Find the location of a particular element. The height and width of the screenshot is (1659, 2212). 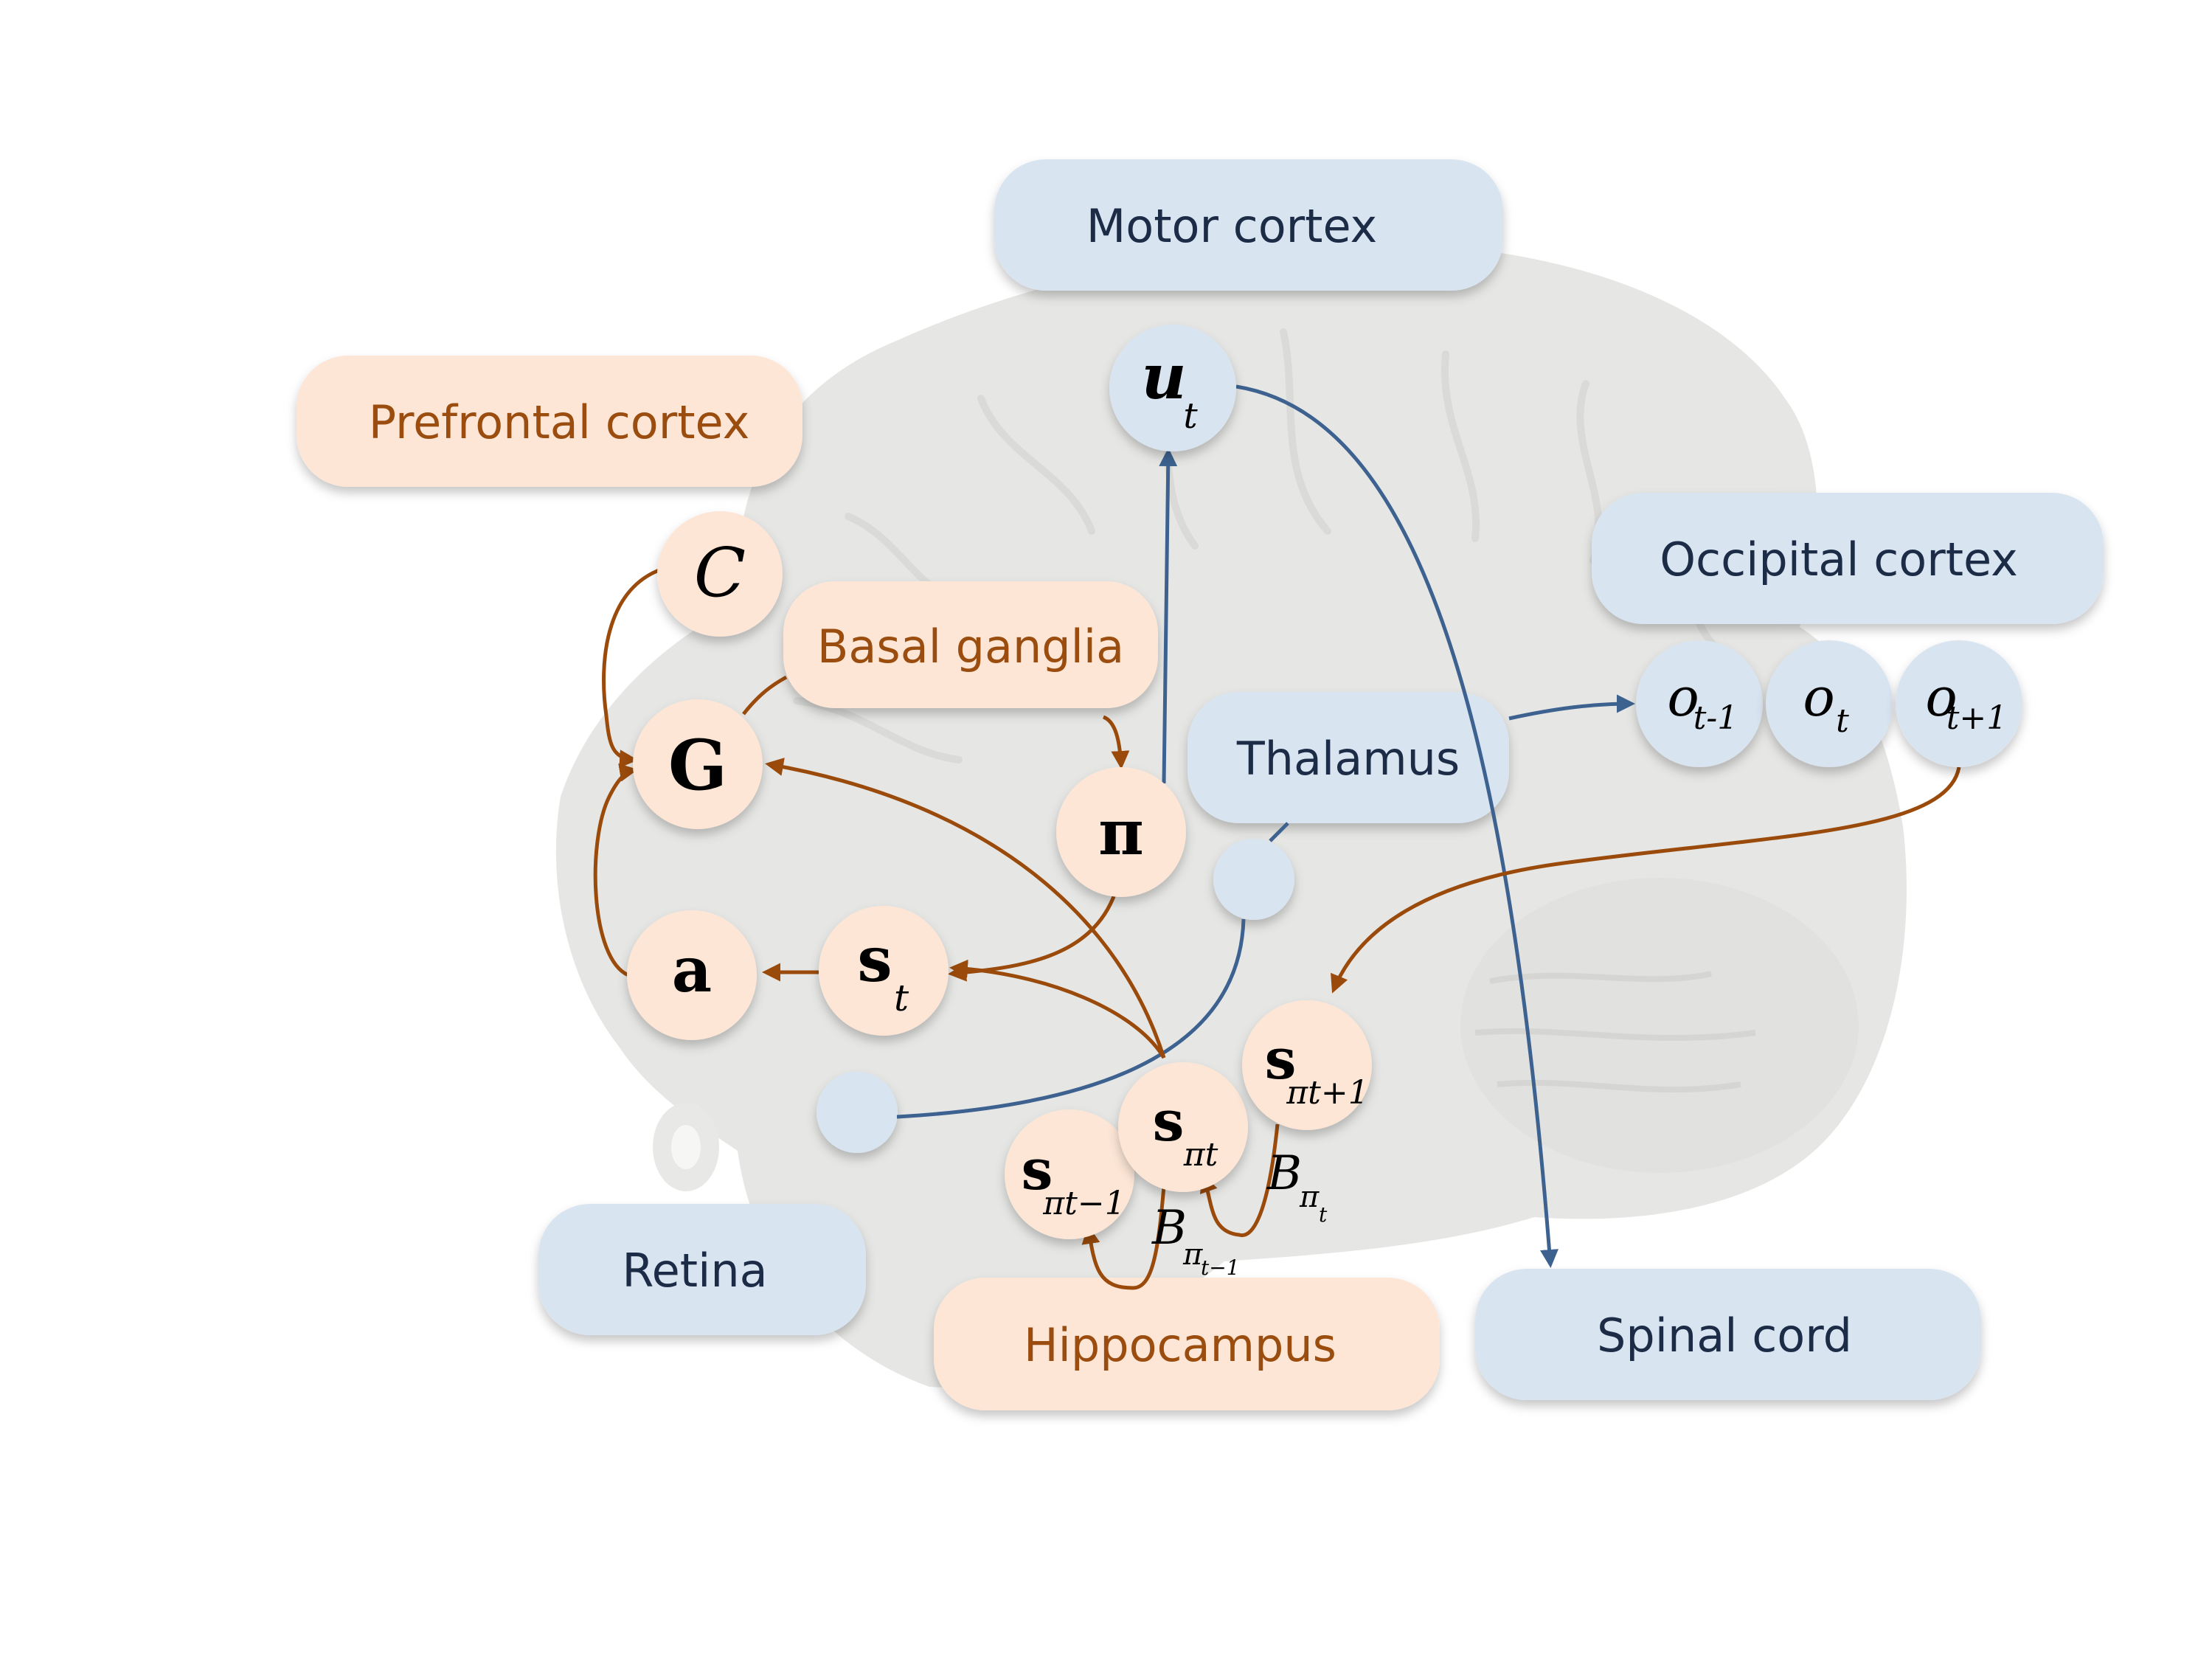

edge-u-to-spinal-cord is located at coordinates (1397, 826).